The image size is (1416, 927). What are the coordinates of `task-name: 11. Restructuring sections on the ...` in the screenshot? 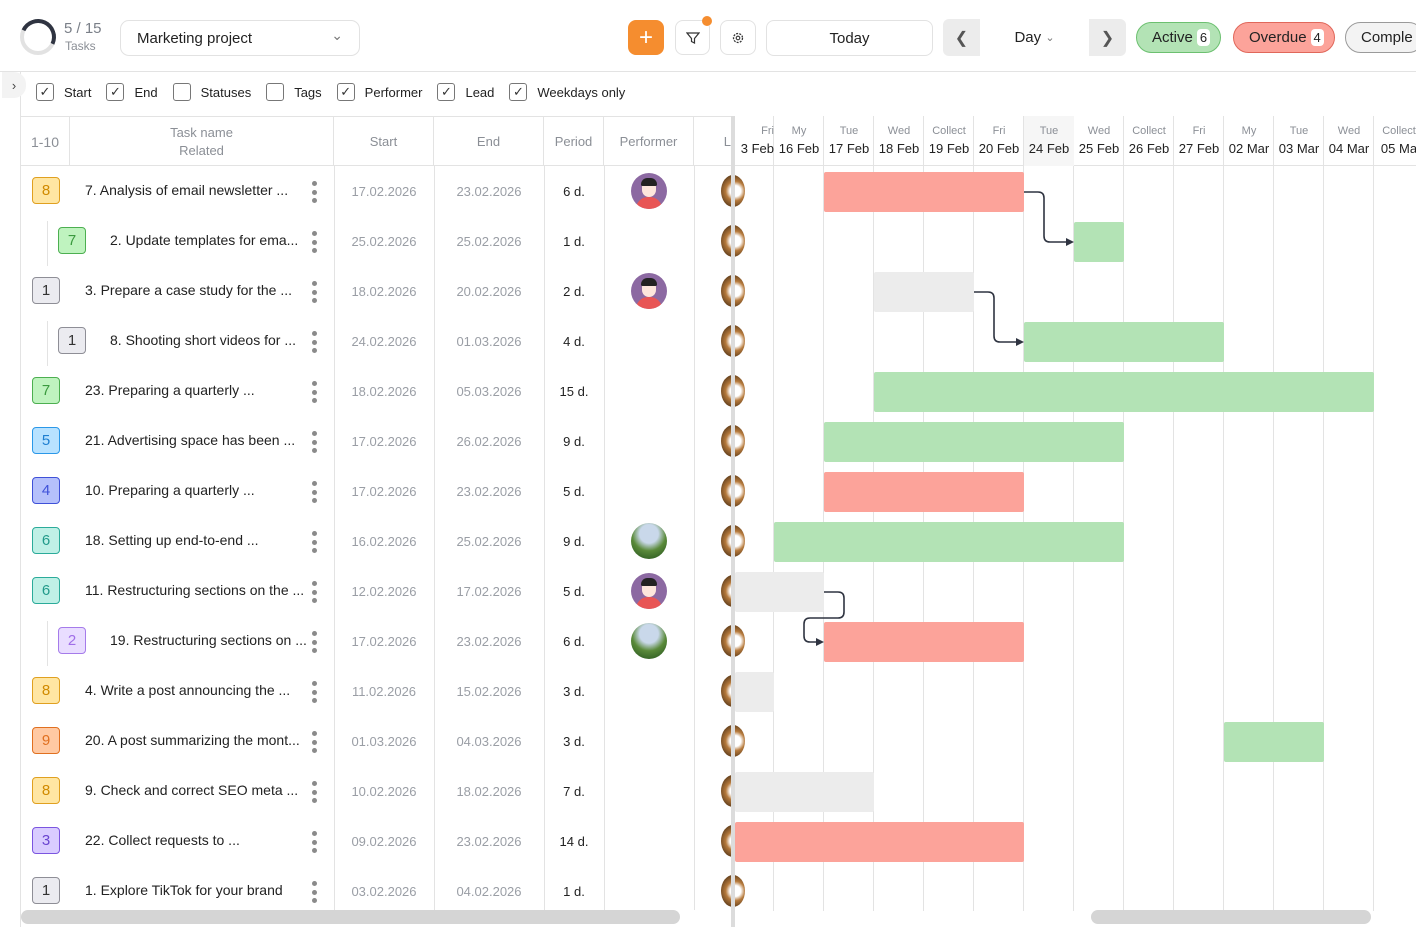 It's located at (195, 590).